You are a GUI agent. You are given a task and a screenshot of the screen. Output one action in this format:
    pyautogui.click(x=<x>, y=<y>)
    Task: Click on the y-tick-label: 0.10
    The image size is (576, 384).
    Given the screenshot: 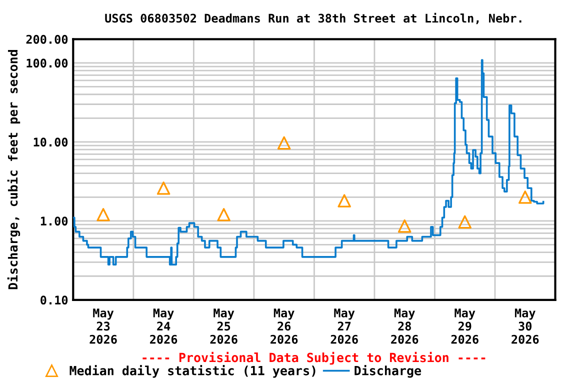 What is the action you would take?
    pyautogui.click(x=54, y=300)
    